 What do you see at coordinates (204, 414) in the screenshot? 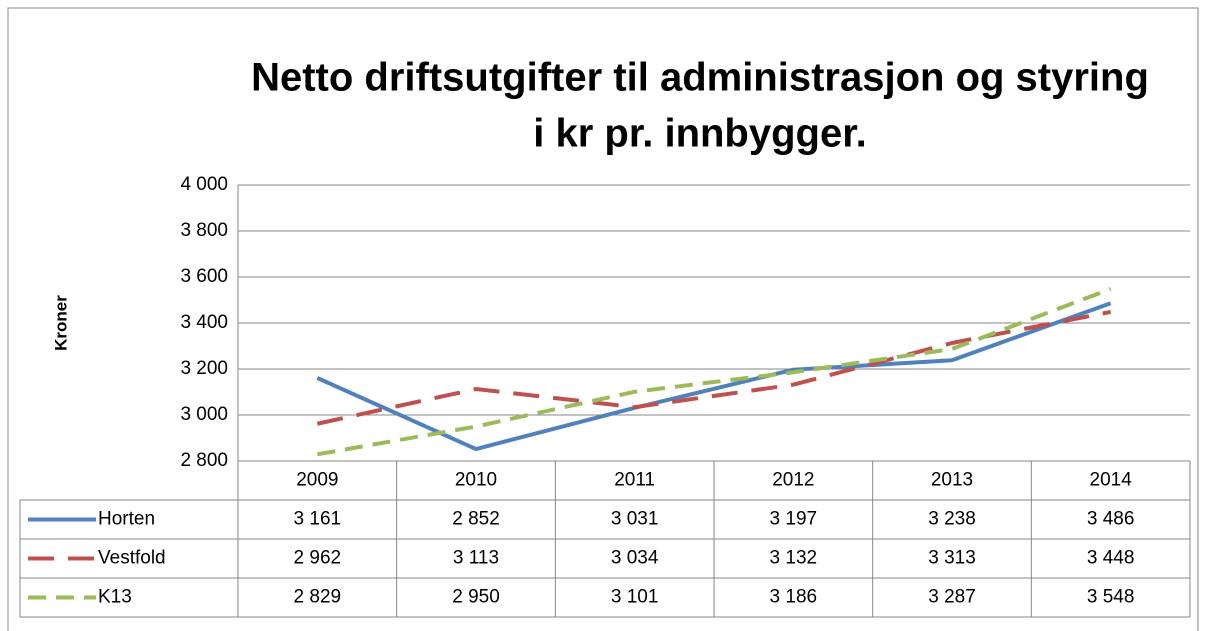
I see `y-tick-label: 3 000` at bounding box center [204, 414].